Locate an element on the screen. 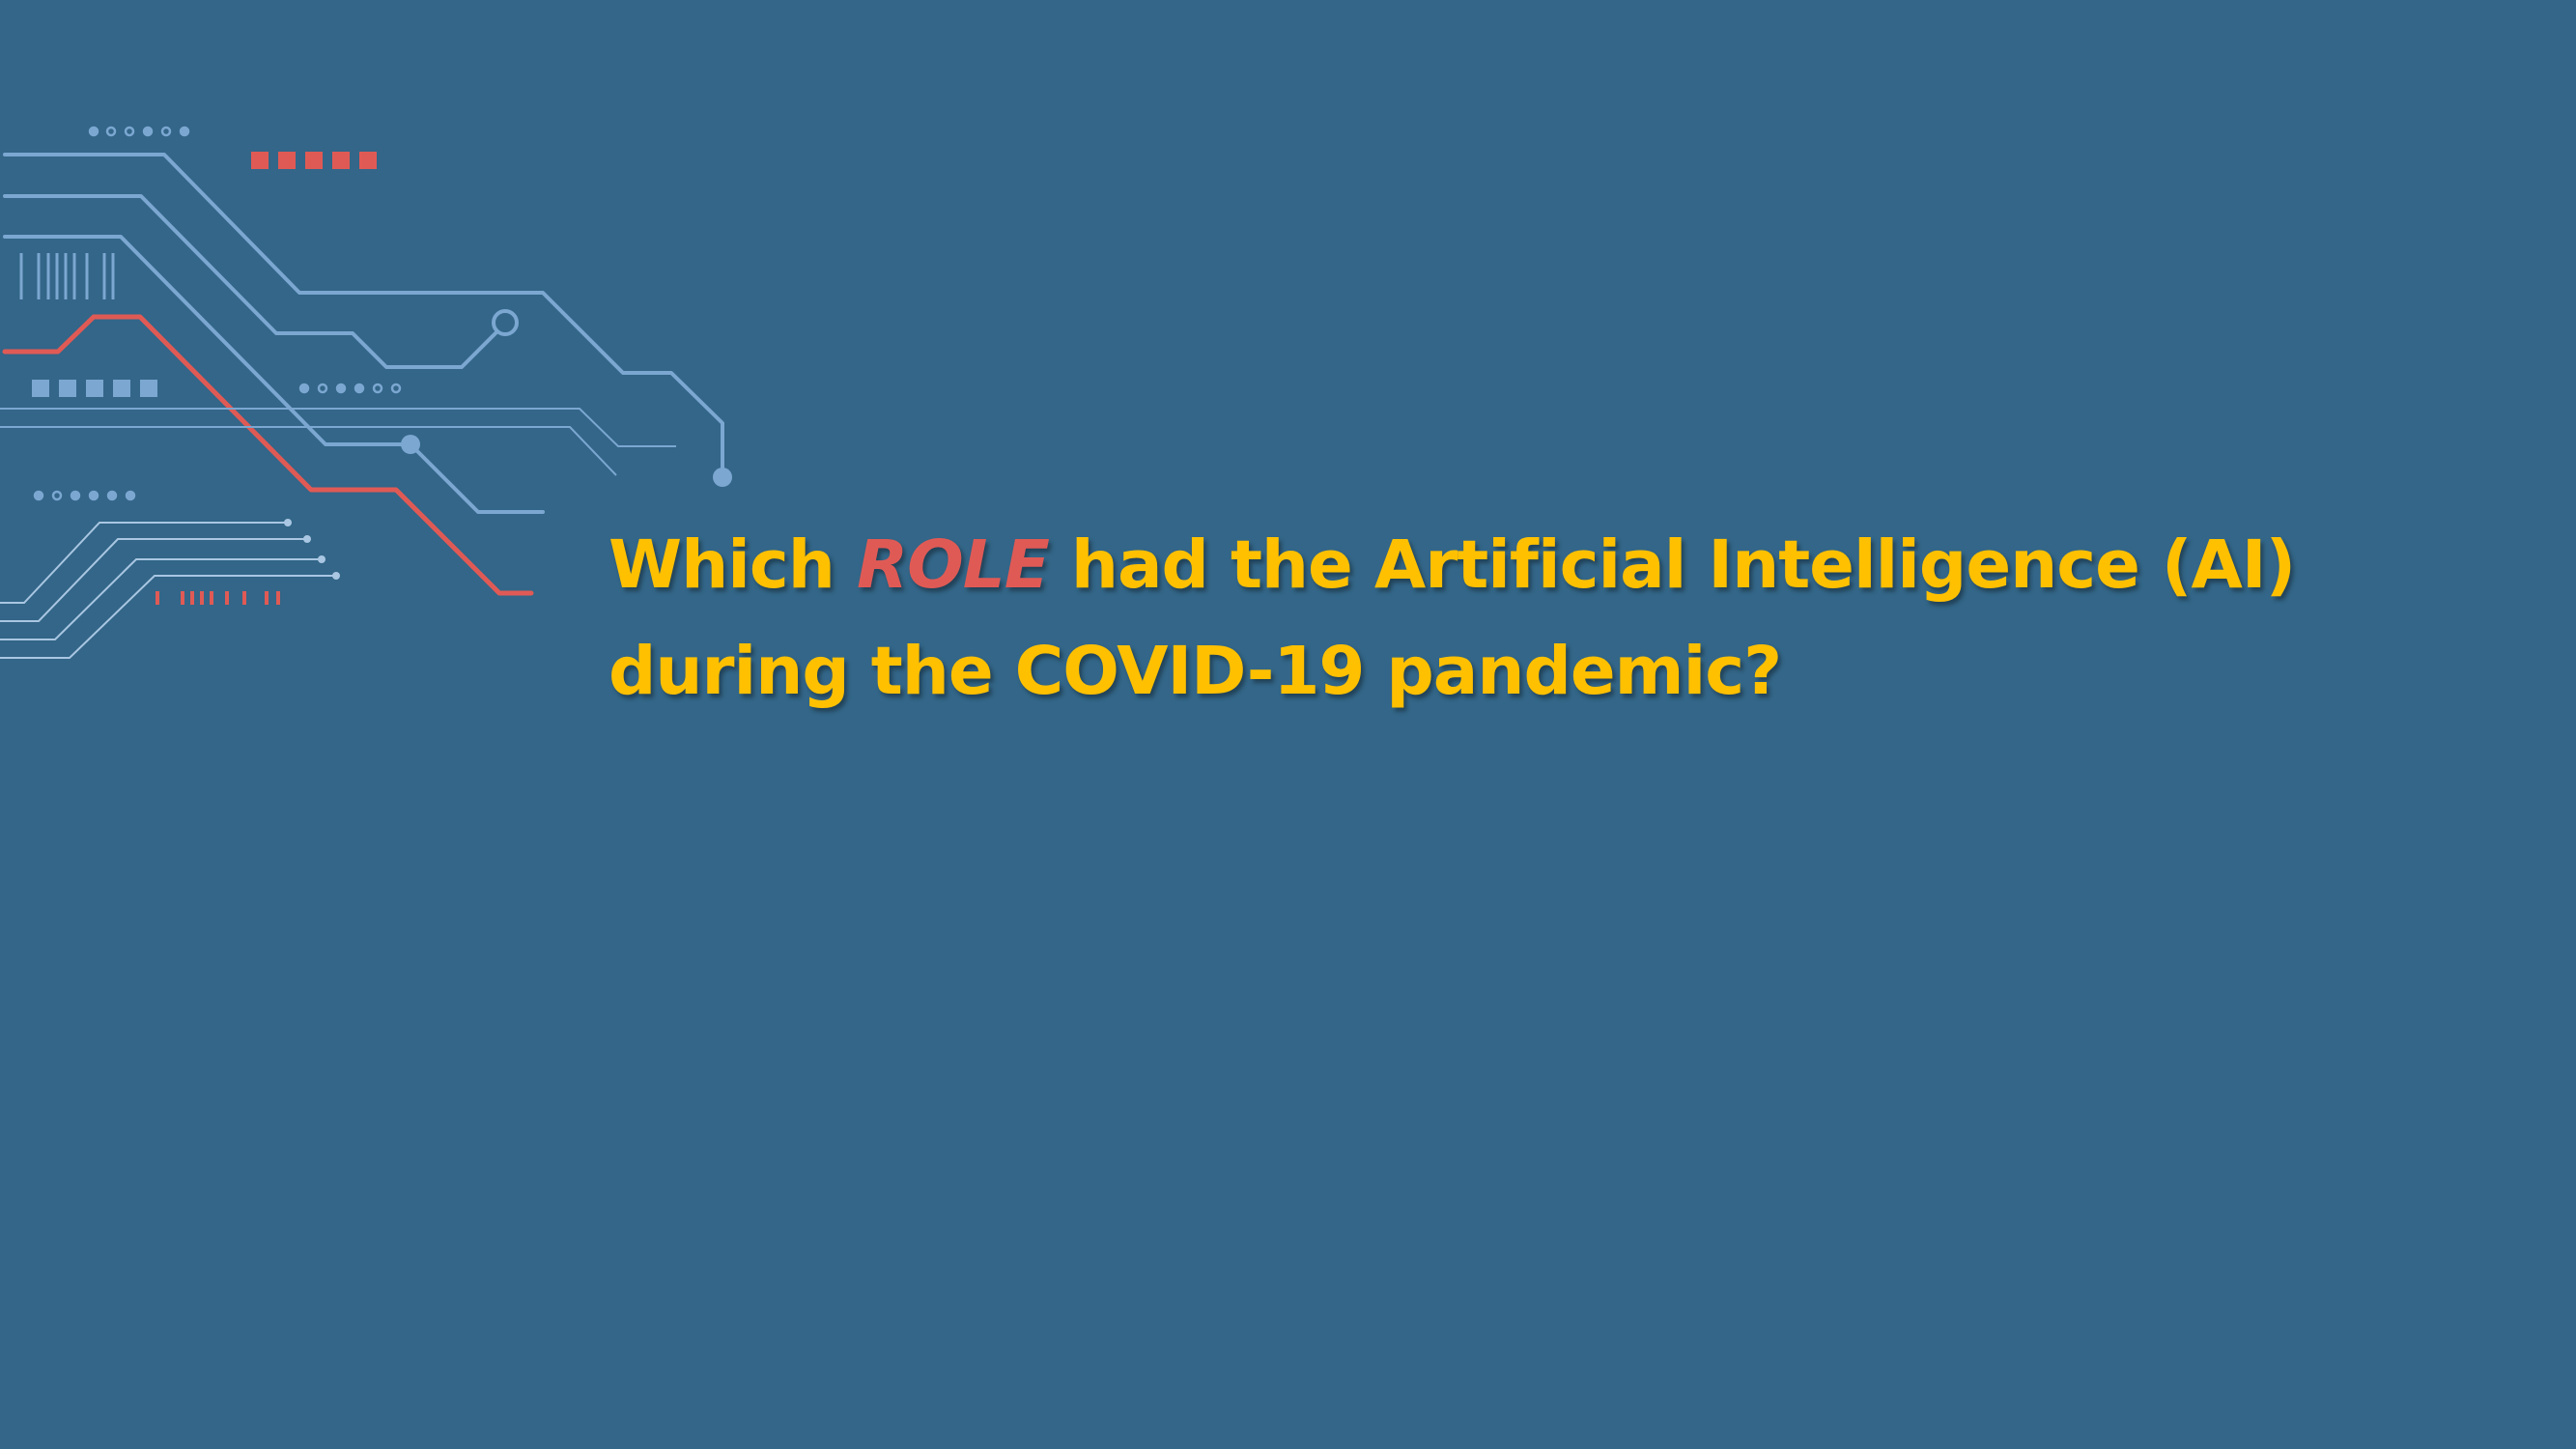  title-highlight: ROLE is located at coordinates (953, 565).